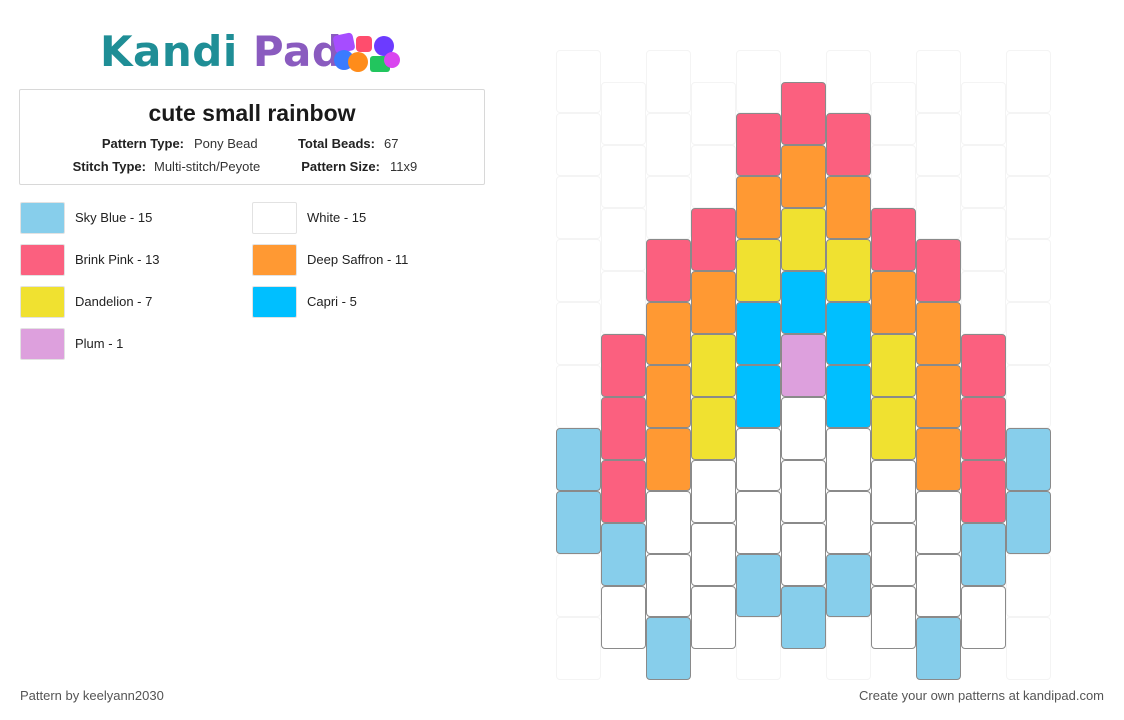  Describe the element at coordinates (114, 217) in the screenshot. I see `legend-label: Sky Blue - 15` at that location.